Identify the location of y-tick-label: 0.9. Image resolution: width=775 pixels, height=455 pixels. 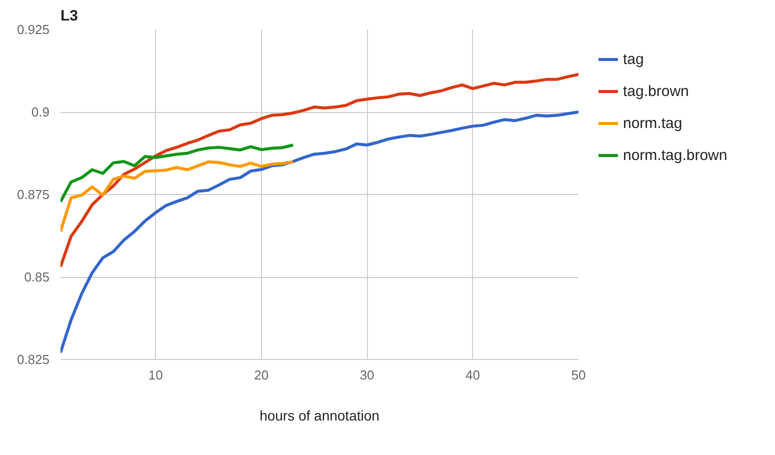
(40, 112).